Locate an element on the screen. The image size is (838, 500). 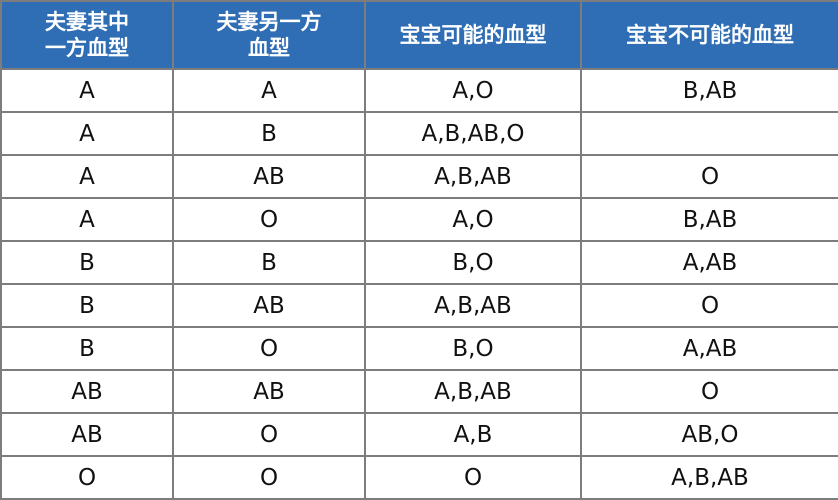
table-row: A B A,B,AB,O is located at coordinates (419, 133).